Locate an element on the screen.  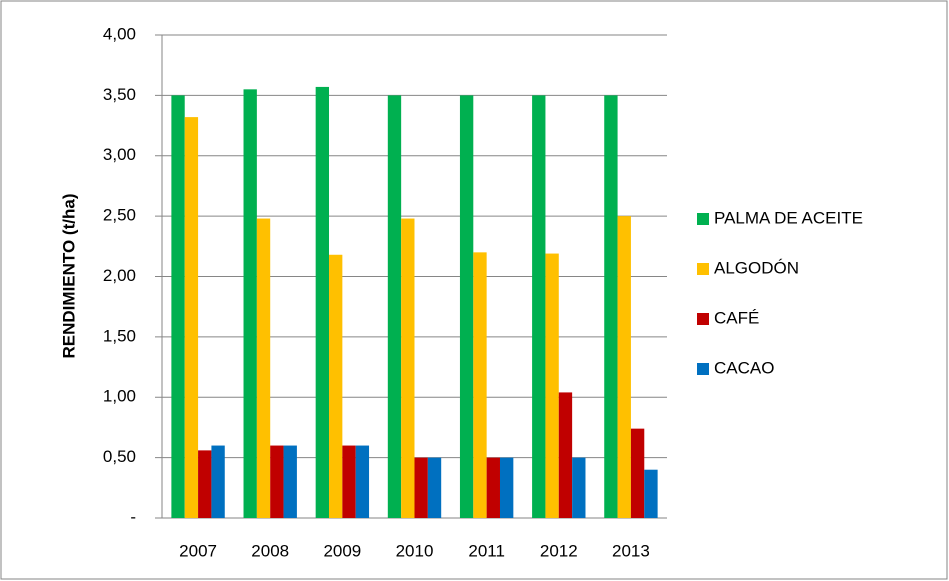
legend-label: ALGODÓN is located at coordinates (756, 267).